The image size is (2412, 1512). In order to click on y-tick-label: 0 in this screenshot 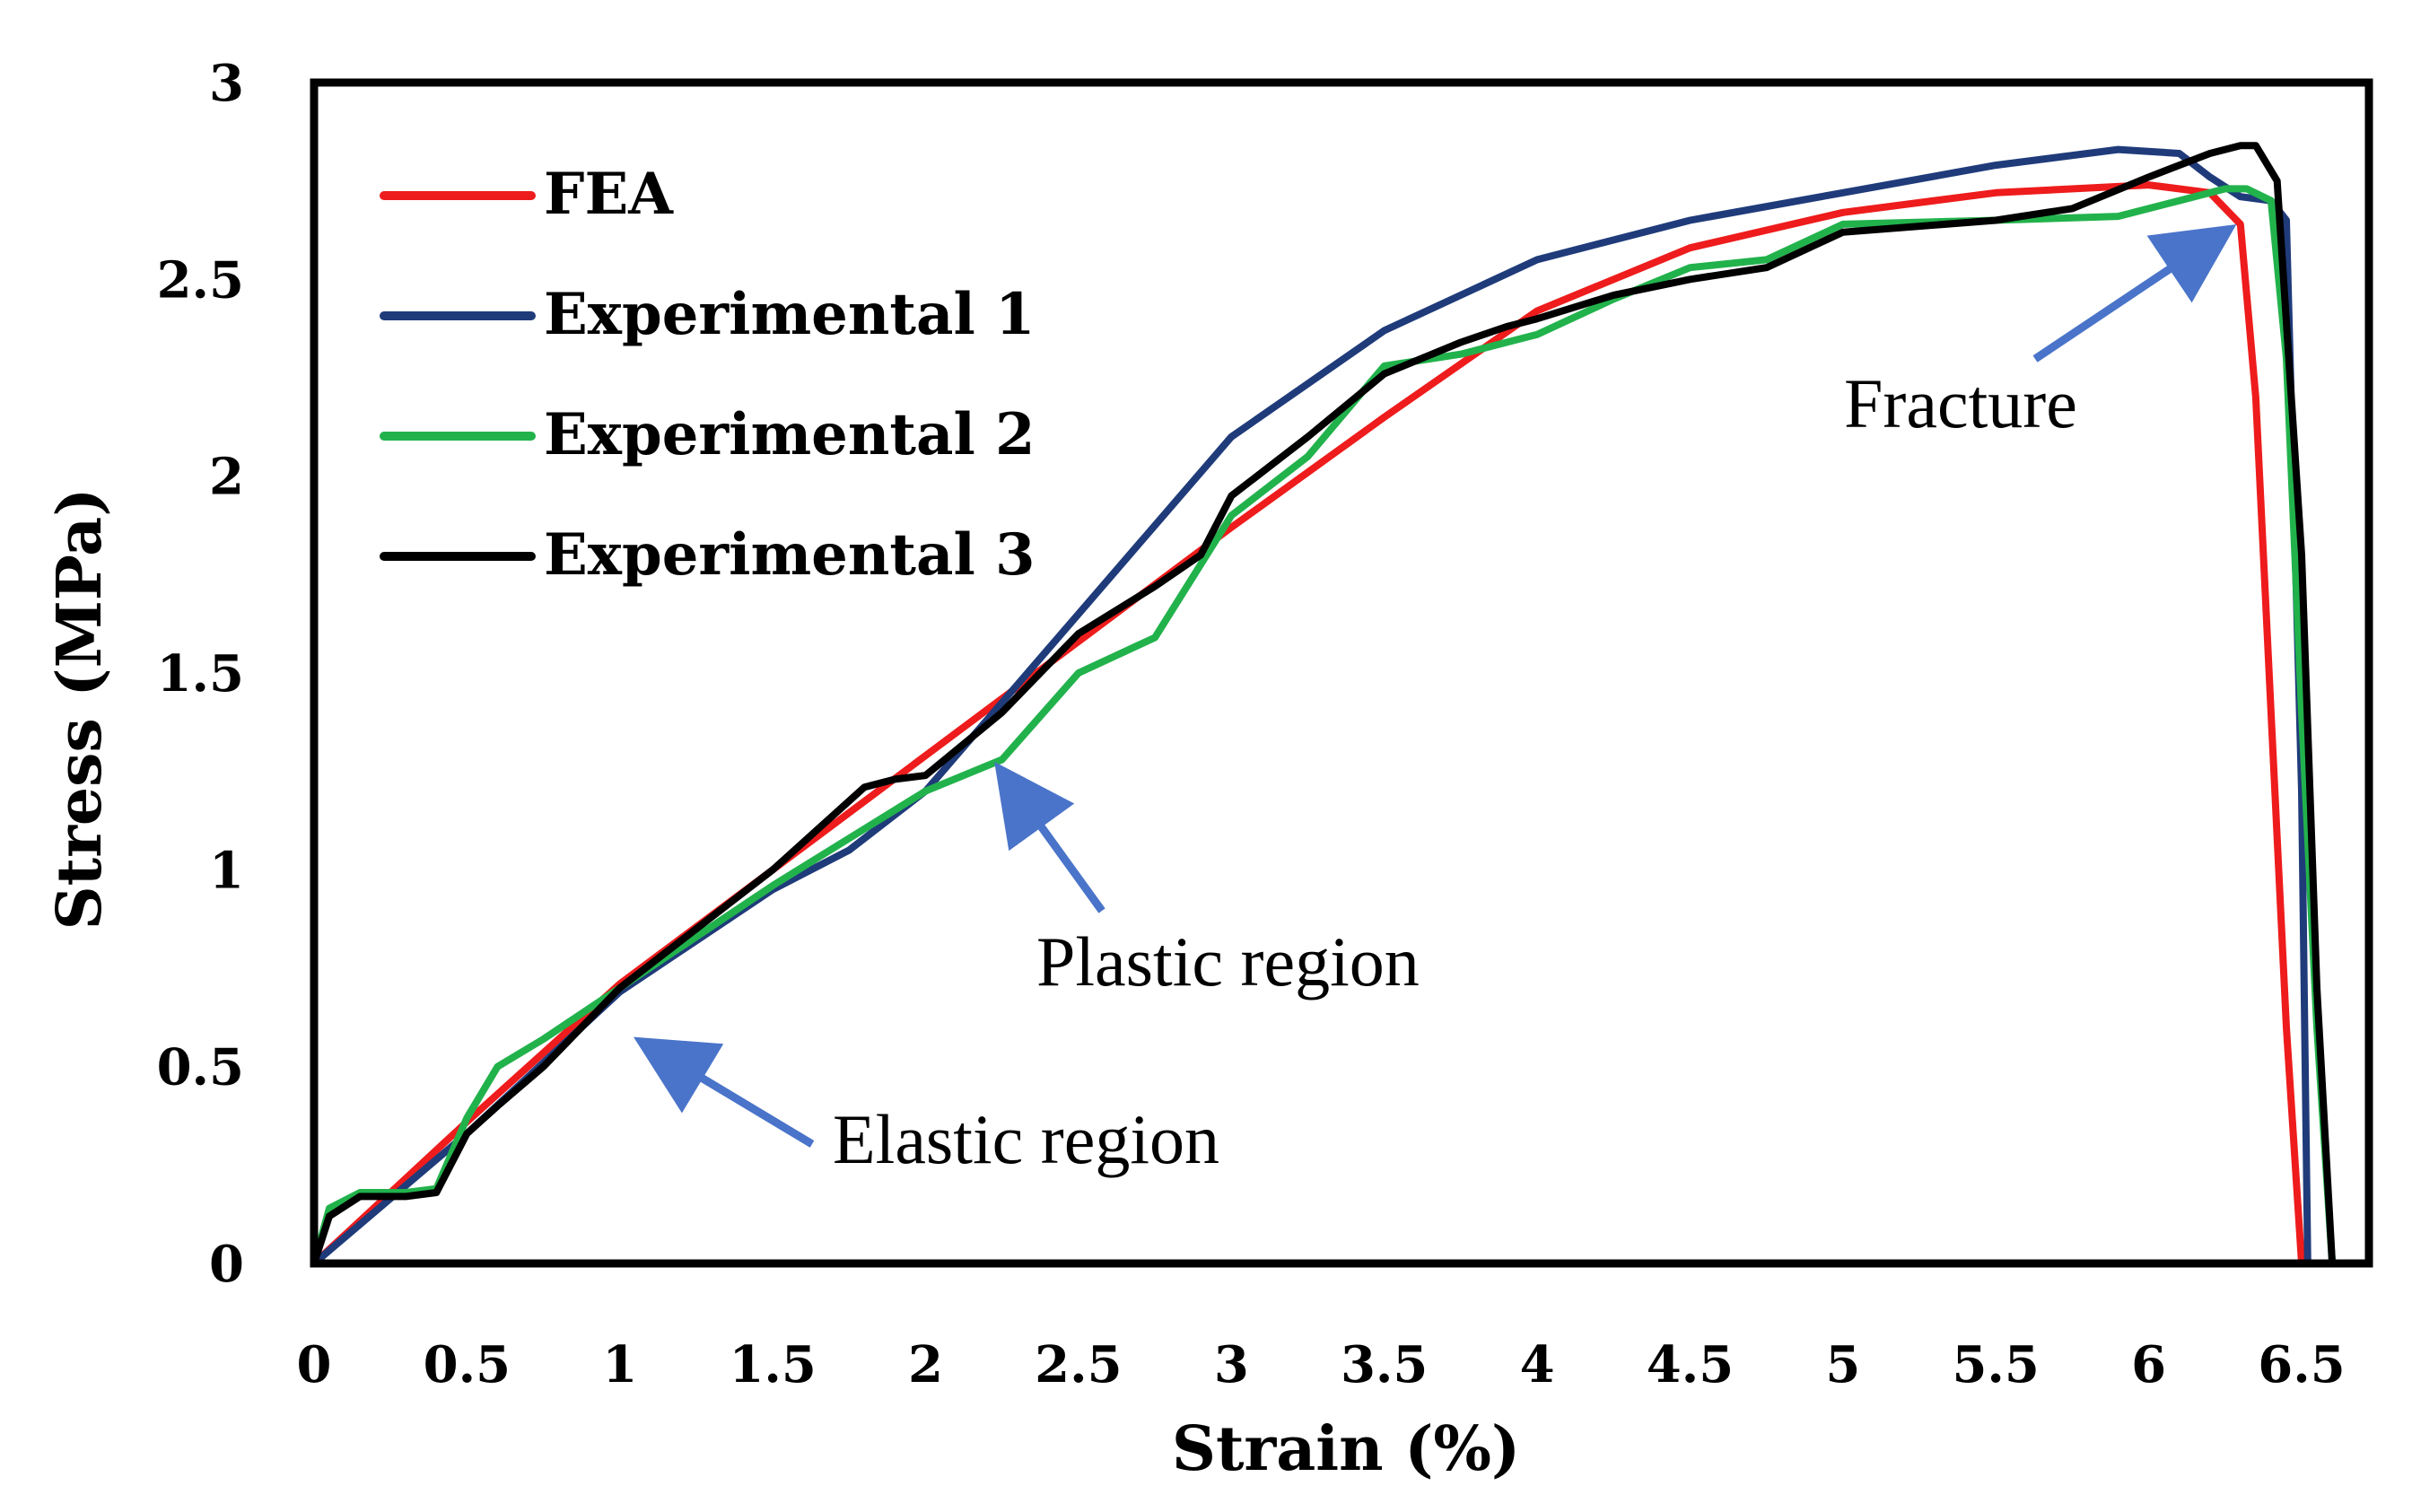, I will do `click(227, 1264)`.